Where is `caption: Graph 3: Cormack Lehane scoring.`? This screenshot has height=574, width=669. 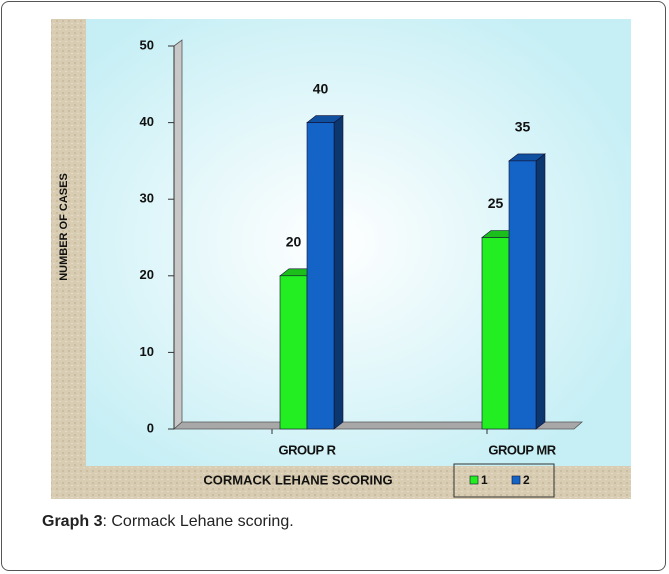
caption: Graph 3: Cormack Lehane scoring. is located at coordinates (168, 522).